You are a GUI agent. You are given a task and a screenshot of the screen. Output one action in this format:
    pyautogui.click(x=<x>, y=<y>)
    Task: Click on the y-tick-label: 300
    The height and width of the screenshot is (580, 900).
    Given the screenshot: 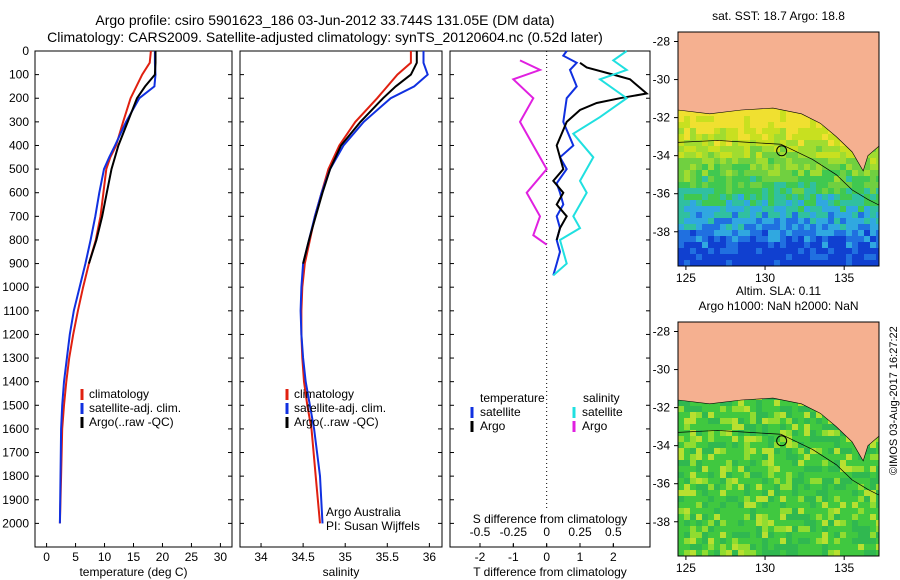 What is the action you would take?
    pyautogui.click(x=19, y=122)
    